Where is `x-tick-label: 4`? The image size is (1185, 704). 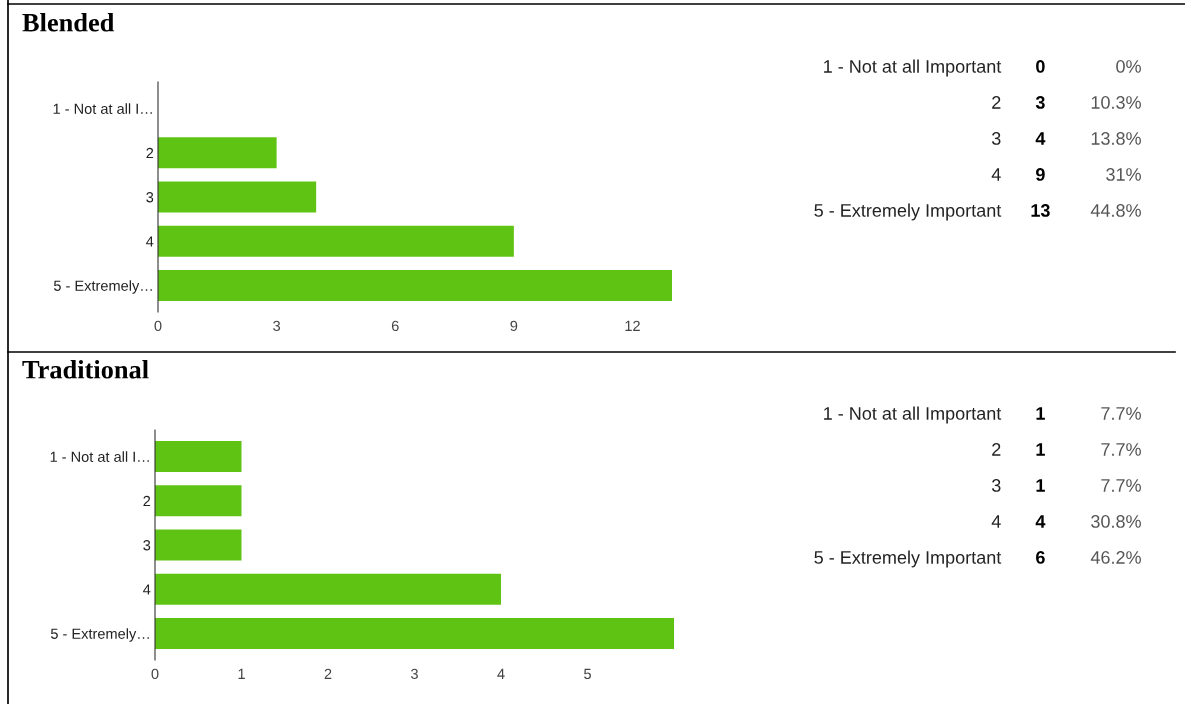
x-tick-label: 4 is located at coordinates (501, 673).